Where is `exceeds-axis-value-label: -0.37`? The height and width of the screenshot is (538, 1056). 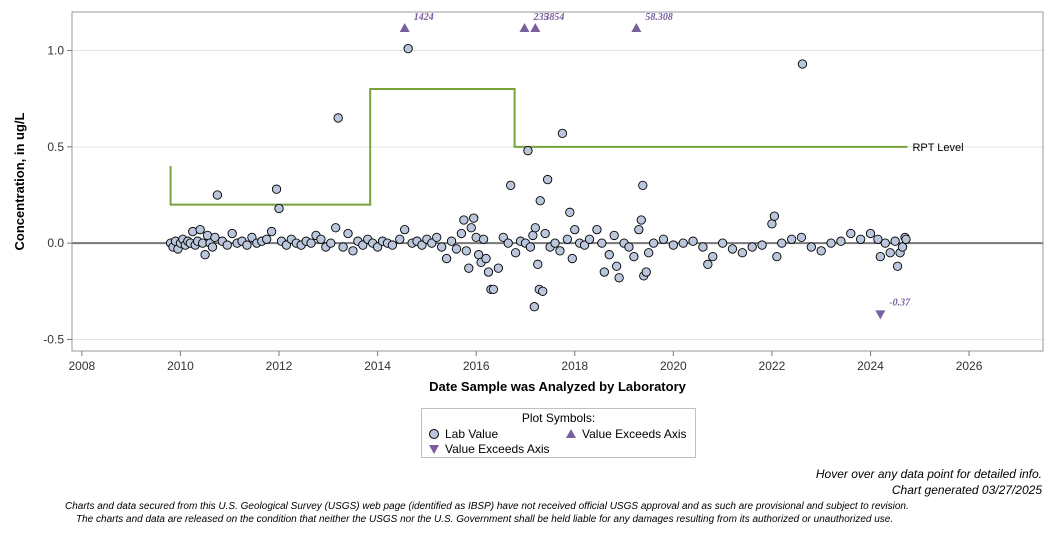
exceeds-axis-value-label: -0.37 is located at coordinates (900, 302).